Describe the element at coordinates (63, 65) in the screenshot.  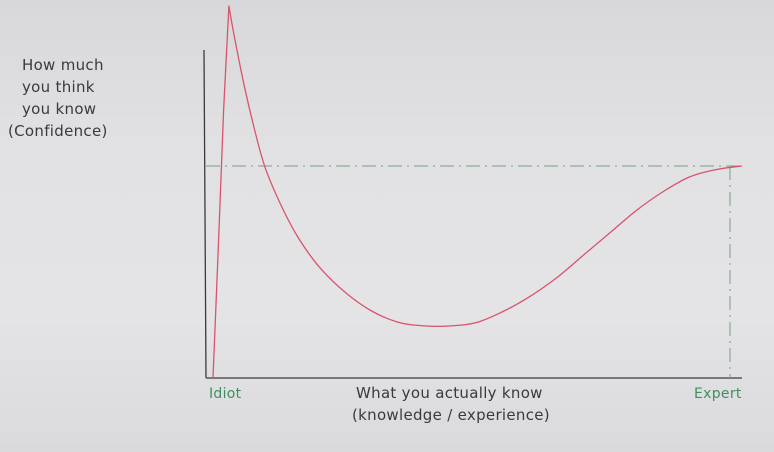
I see `y-axis-label-line: How much` at that location.